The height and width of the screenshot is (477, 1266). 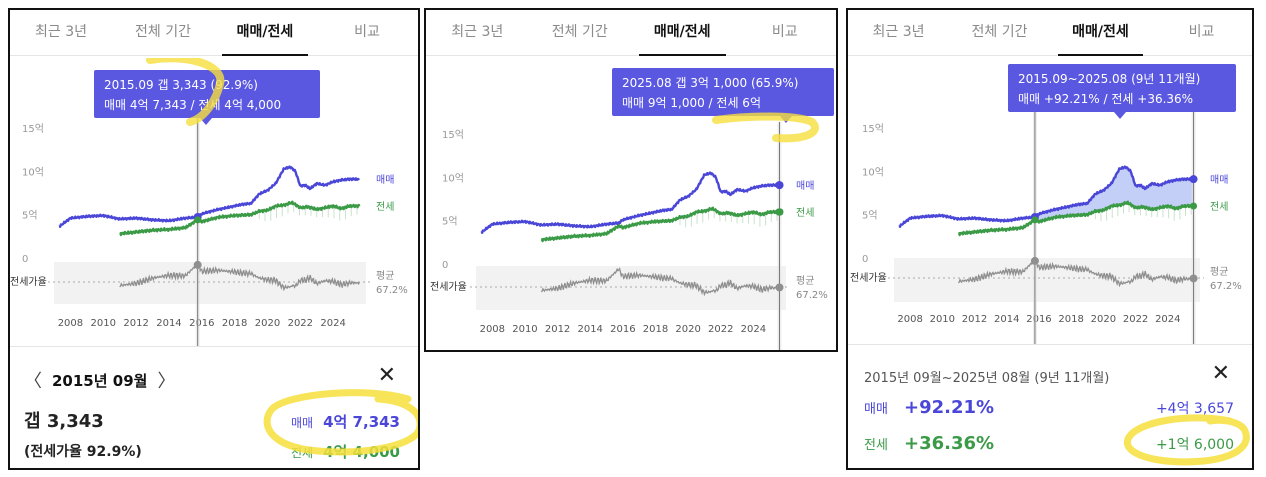 I want to click on chevron-left-icon: 〈, so click(x=33, y=381).